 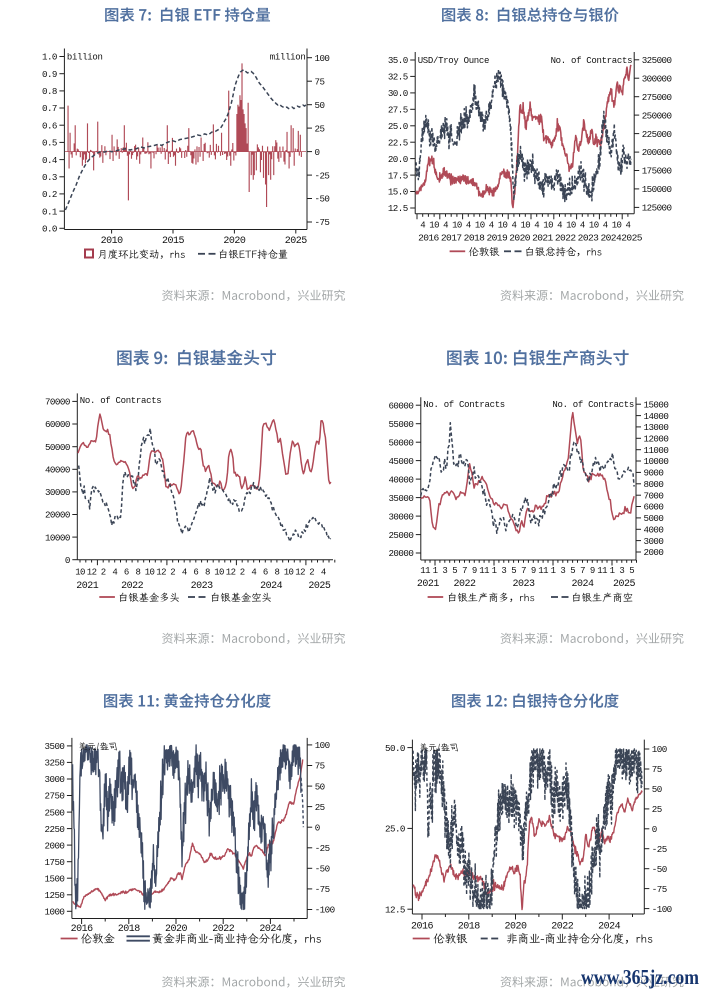 I want to click on svg-text: 5000, so click(x=654, y=518).